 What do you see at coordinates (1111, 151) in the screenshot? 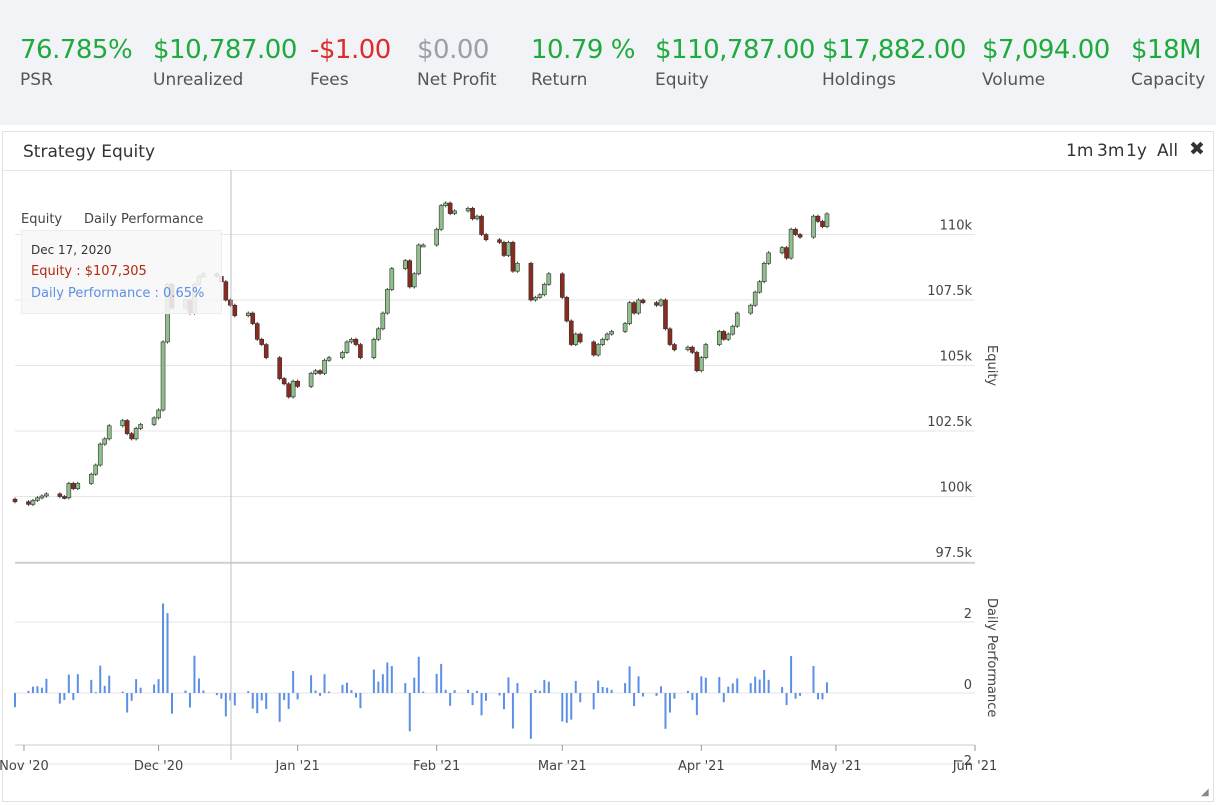
I see `range-3m-button: 3m` at bounding box center [1111, 151].